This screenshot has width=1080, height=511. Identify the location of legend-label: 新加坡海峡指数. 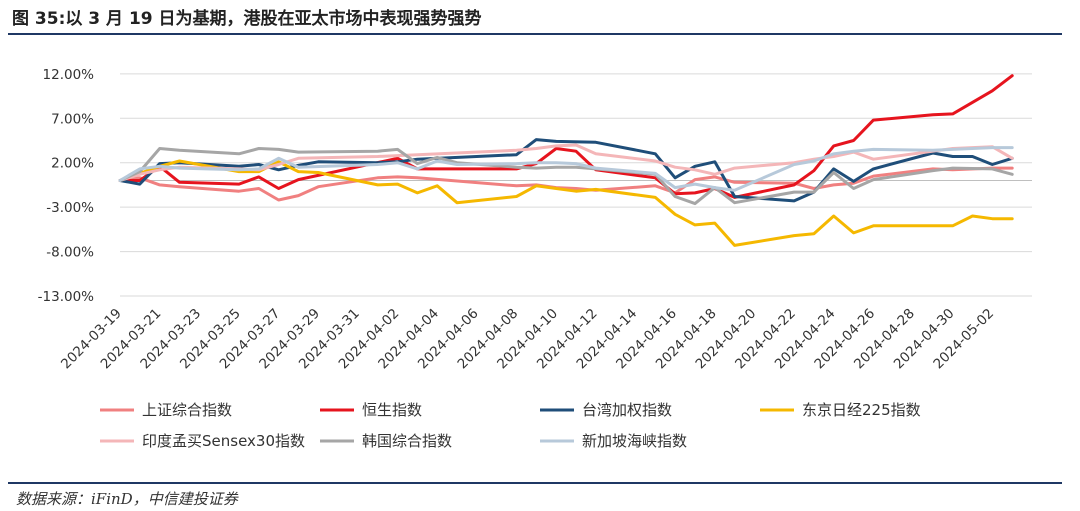
(634, 441).